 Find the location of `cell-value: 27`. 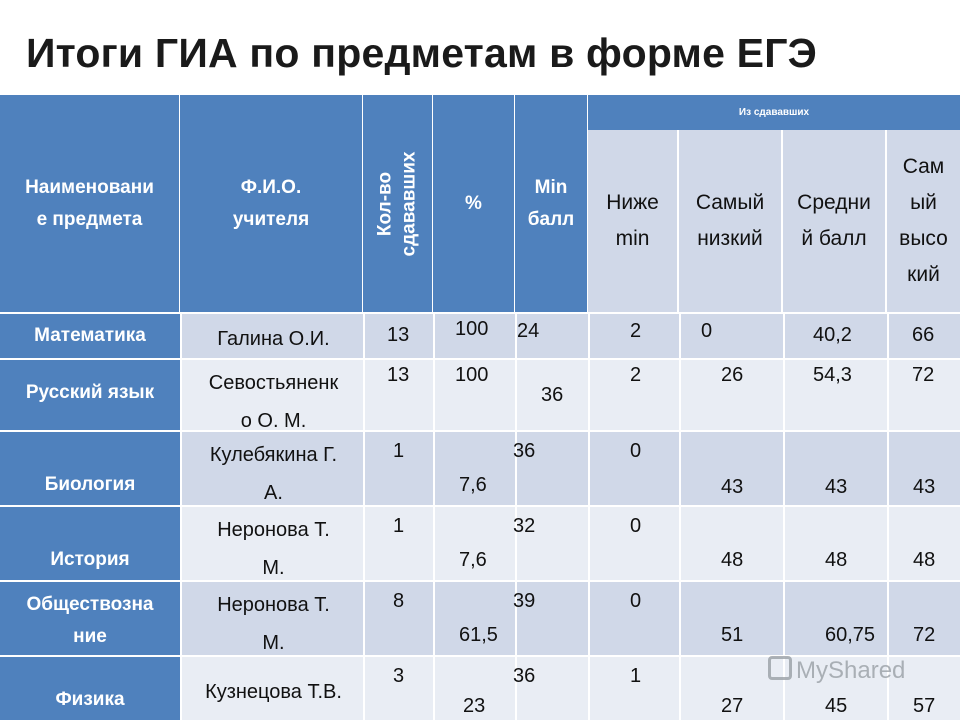

cell-value: 27 is located at coordinates (732, 706).